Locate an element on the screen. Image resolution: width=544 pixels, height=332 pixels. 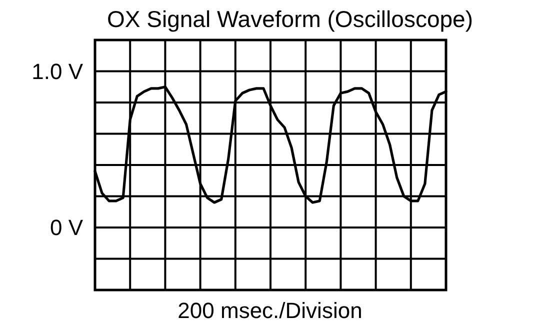
y-tick-label: 0 V is located at coordinates (67, 227).